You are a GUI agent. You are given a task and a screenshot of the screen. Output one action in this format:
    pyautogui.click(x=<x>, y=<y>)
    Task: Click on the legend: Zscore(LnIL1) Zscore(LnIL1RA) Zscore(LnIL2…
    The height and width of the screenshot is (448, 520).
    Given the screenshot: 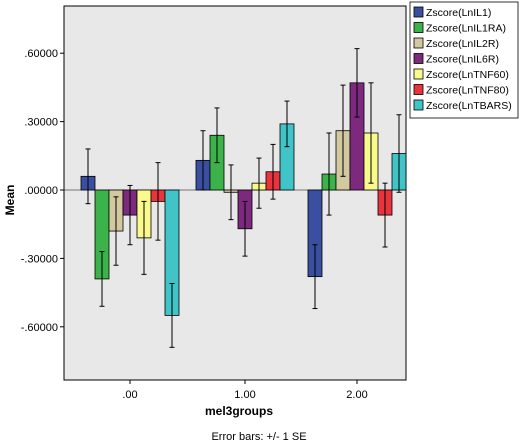 What is the action you would take?
    pyautogui.click(x=464, y=60)
    